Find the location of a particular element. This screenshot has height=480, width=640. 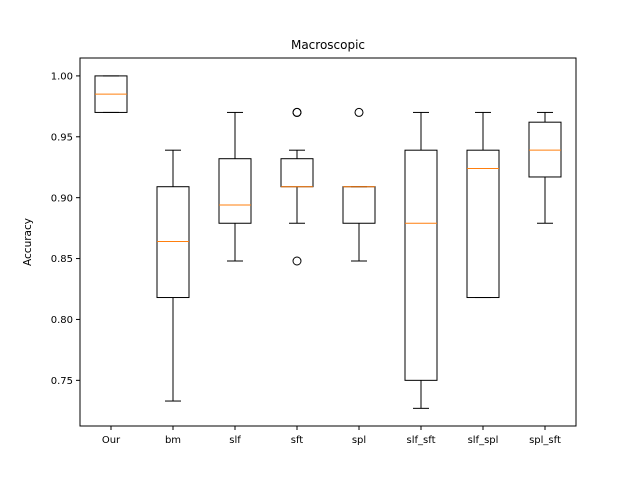

chart-title: Macroscopic is located at coordinates (328, 45).